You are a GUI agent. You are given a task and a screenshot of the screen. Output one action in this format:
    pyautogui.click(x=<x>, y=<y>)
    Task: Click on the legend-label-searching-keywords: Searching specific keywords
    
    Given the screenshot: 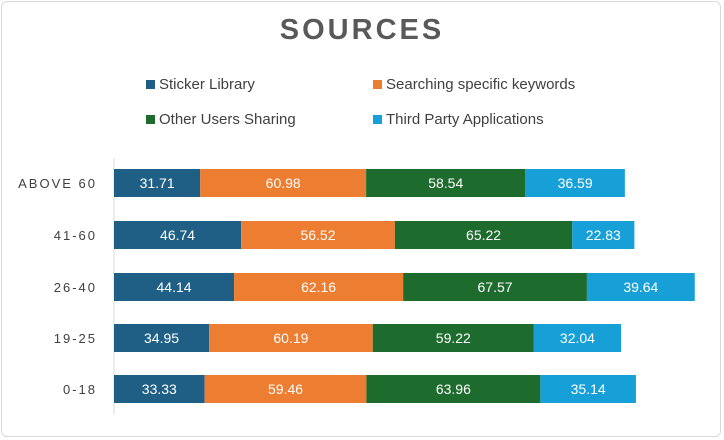 What is the action you would take?
    pyautogui.click(x=481, y=84)
    